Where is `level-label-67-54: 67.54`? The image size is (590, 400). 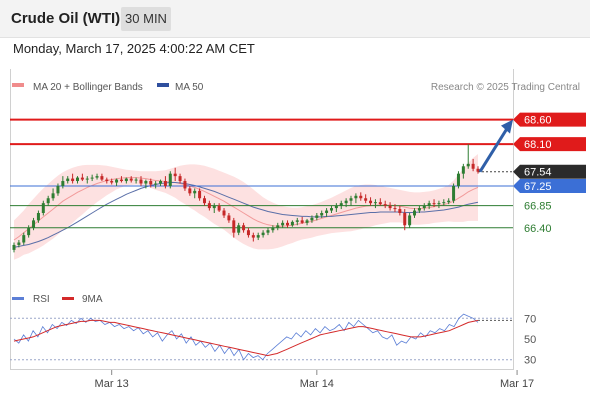 level-label-67-54: 67.54 is located at coordinates (538, 173).